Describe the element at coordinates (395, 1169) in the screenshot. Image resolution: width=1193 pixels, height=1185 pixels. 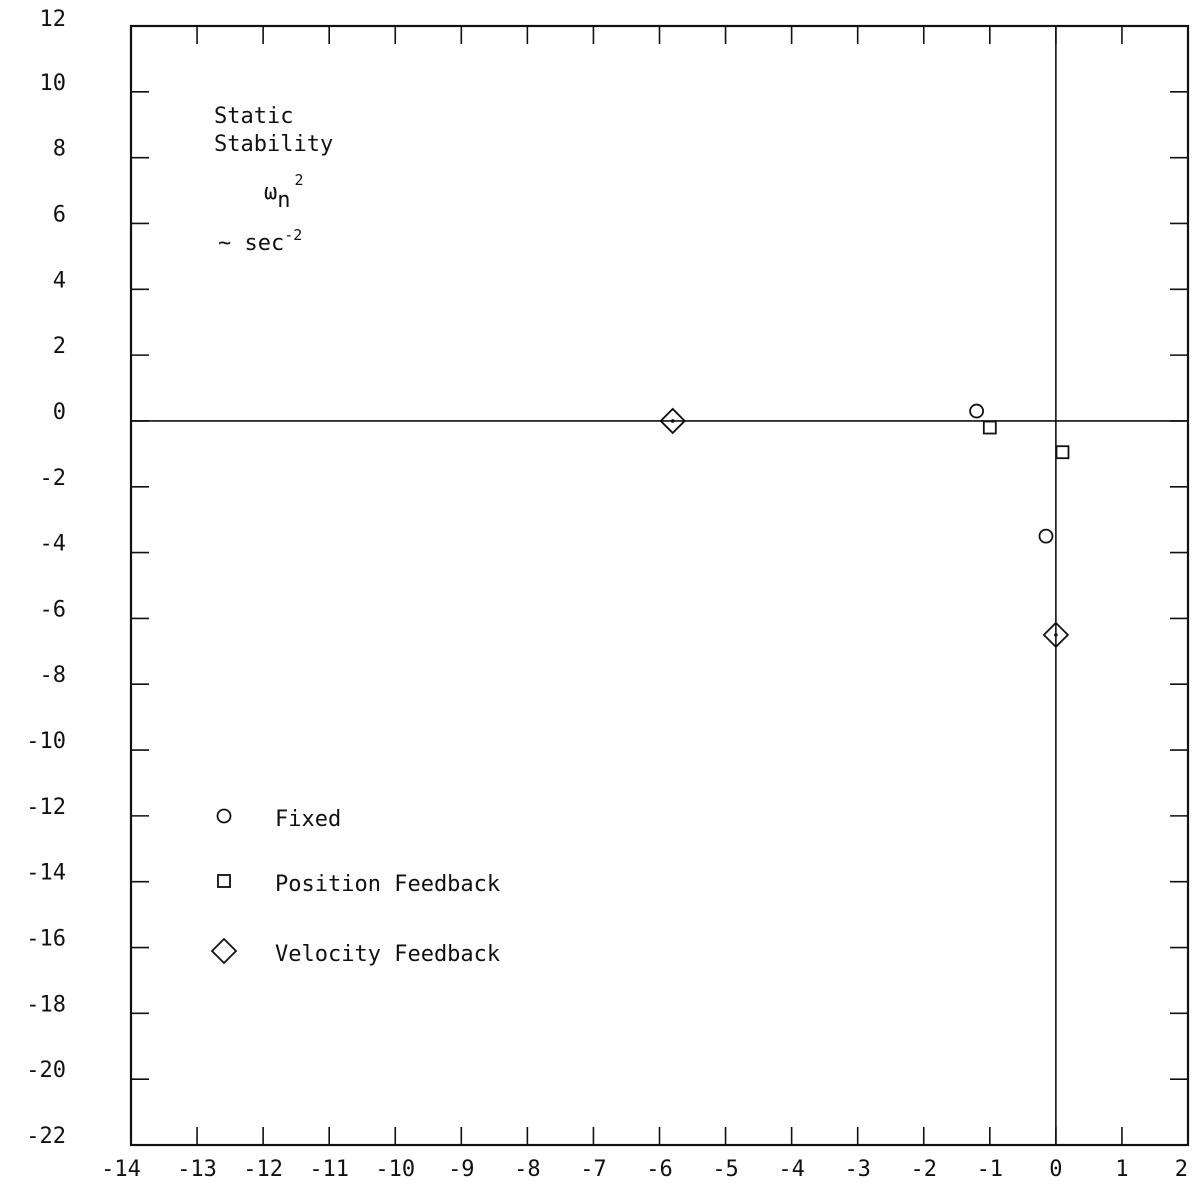
I see `x-tick-label: -10` at that location.